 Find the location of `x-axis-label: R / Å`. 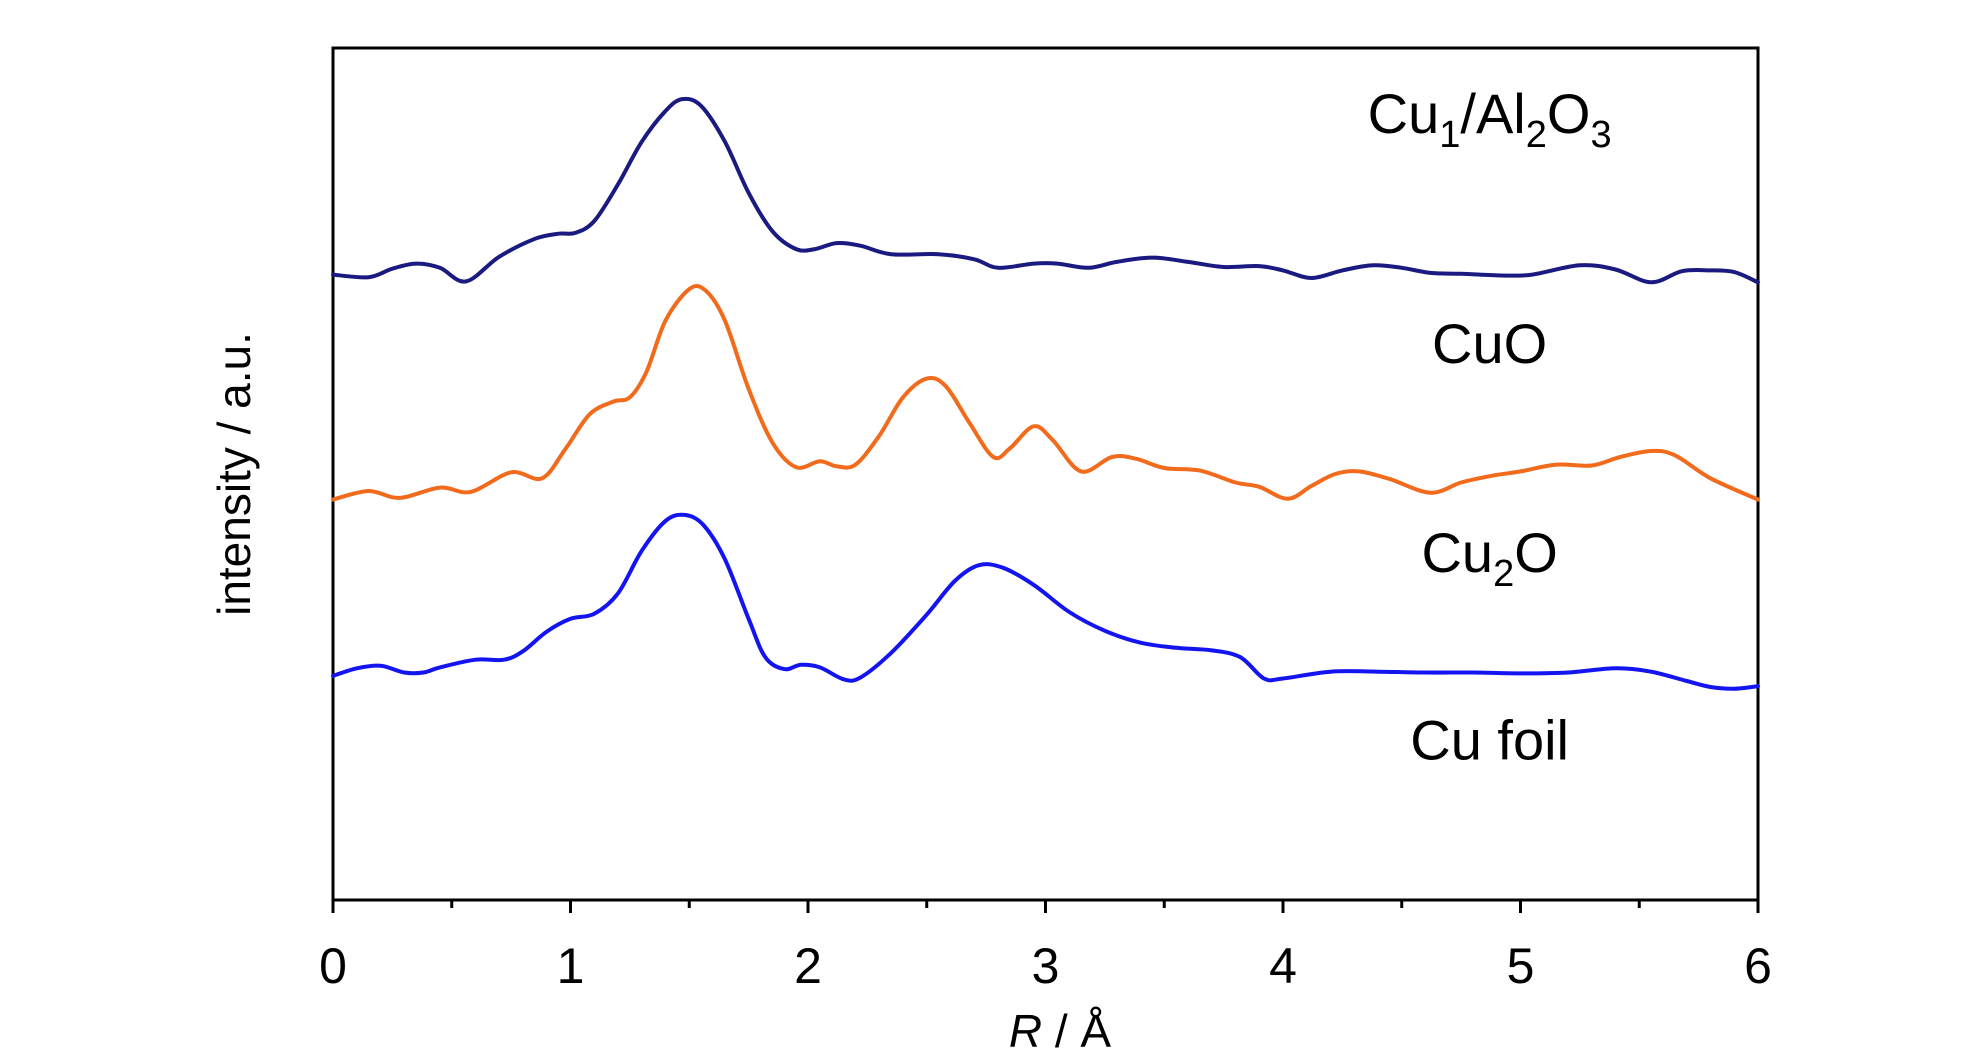

x-axis-label: R / Å is located at coordinates (1060, 1031).